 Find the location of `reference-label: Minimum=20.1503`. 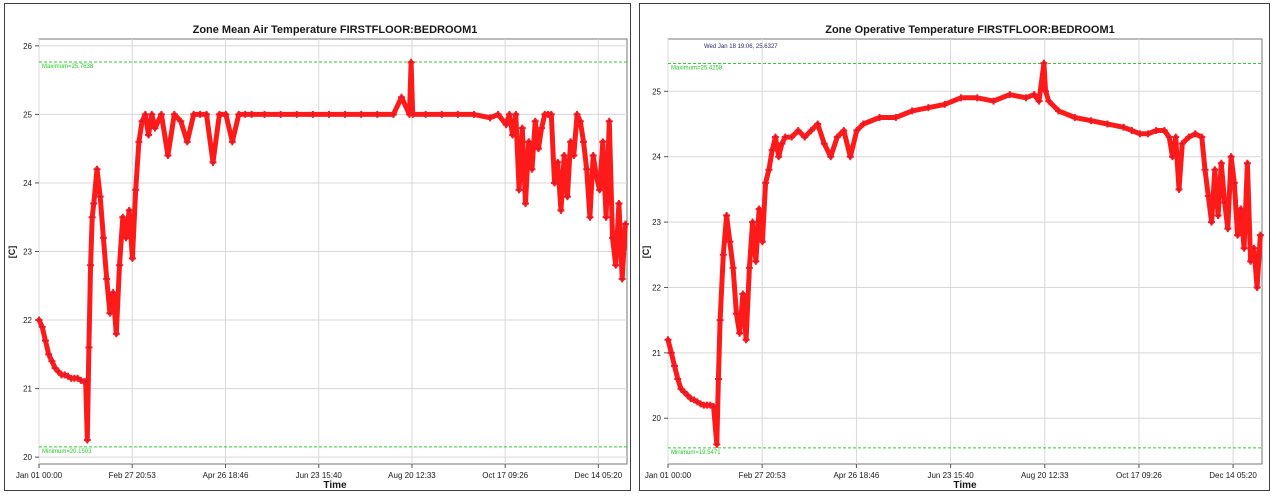

reference-label: Minimum=20.1503 is located at coordinates (67, 452).